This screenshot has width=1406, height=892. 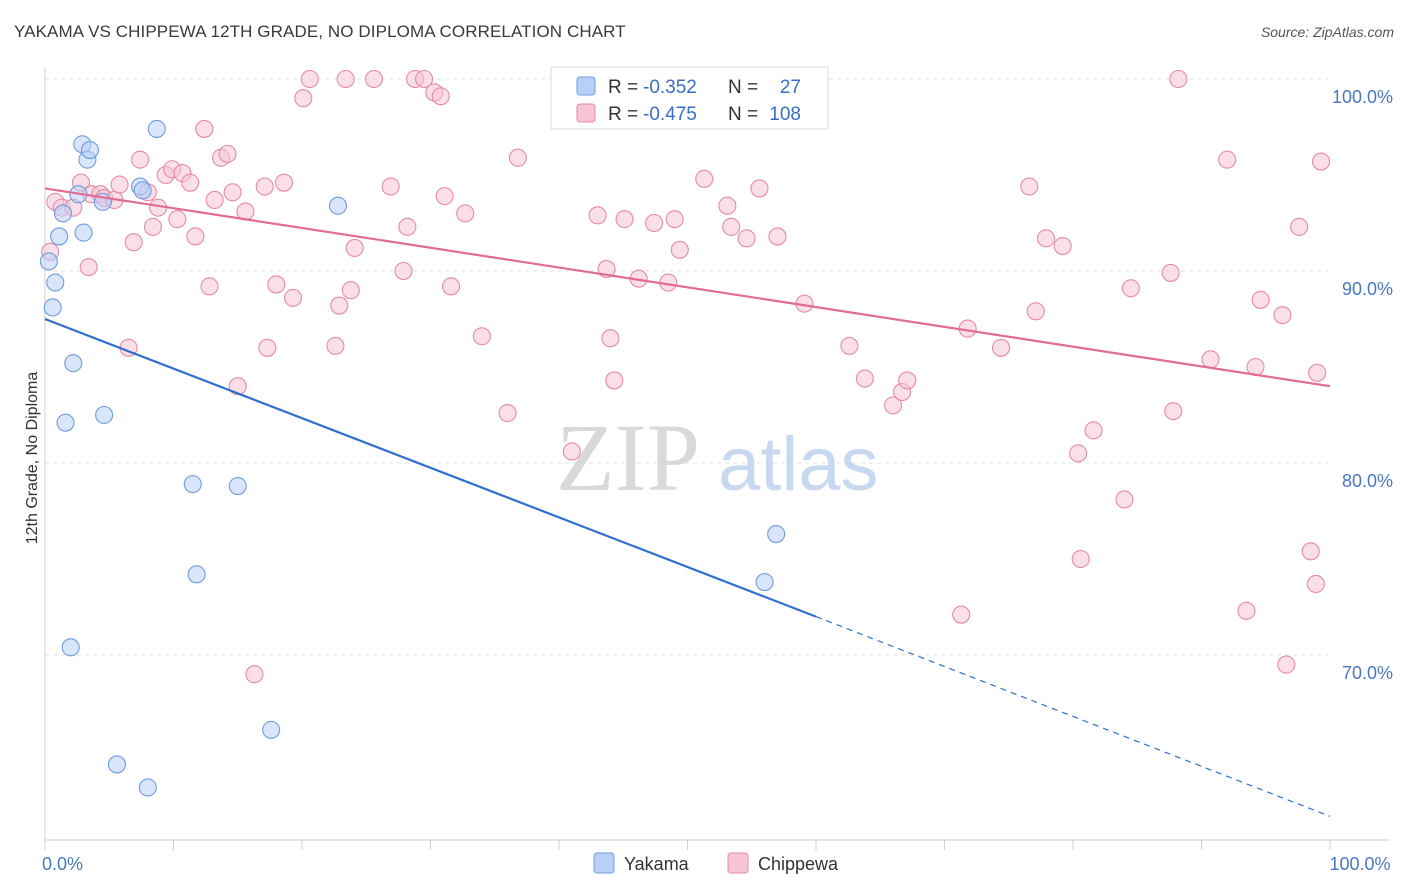 What do you see at coordinates (1367, 673) in the screenshot?
I see `y-tick-label: 70.0%` at bounding box center [1367, 673].